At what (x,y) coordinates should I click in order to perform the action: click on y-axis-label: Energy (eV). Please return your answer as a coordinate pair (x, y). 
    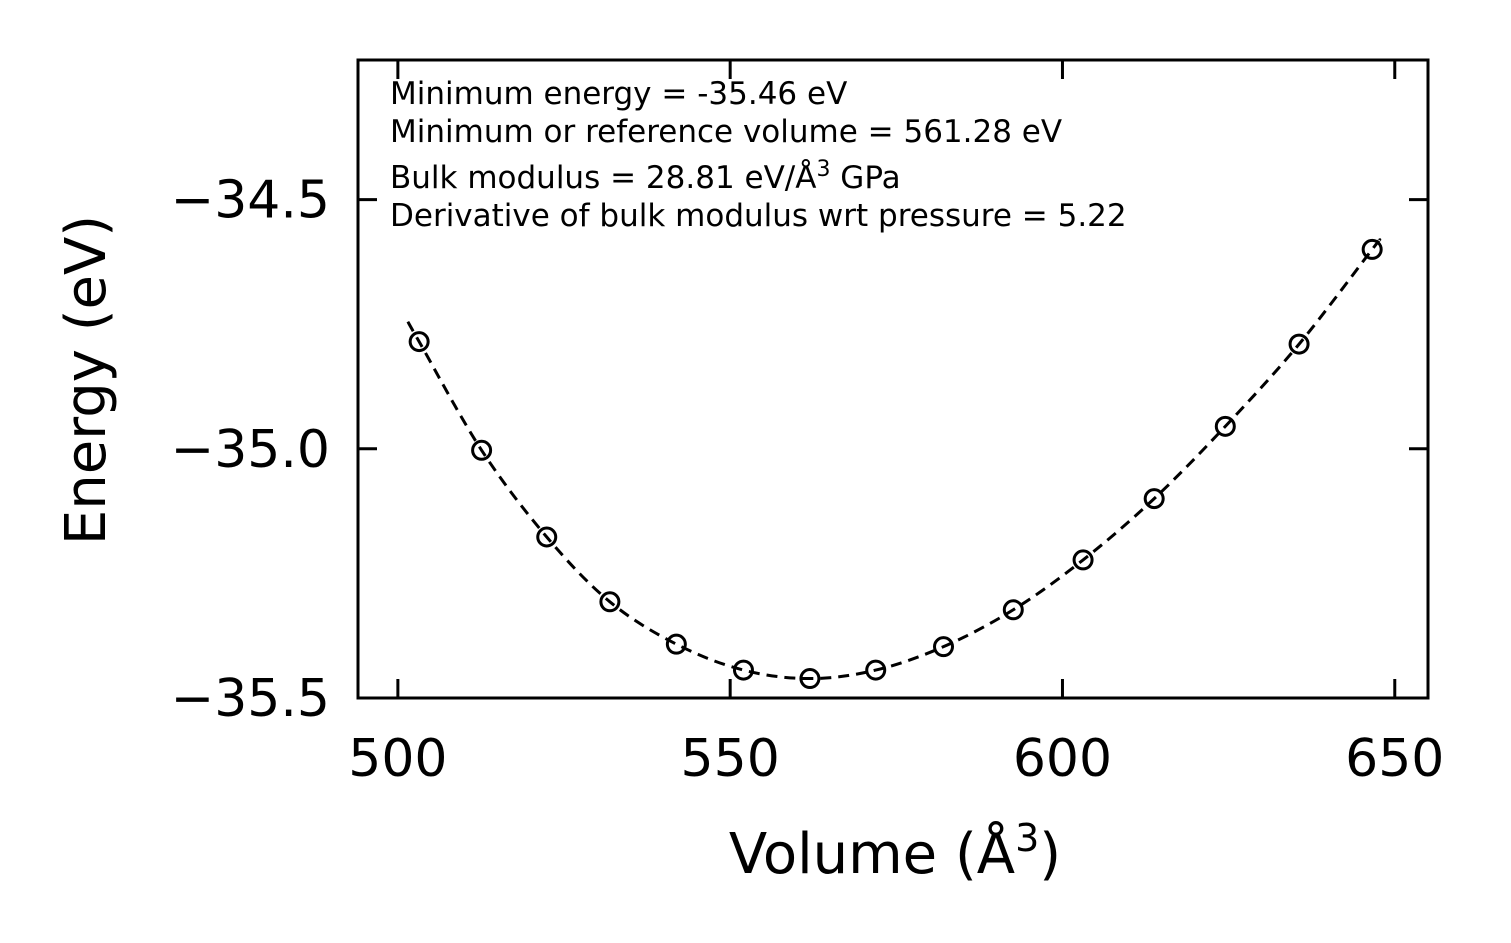
    Looking at the image, I should click on (86, 380).